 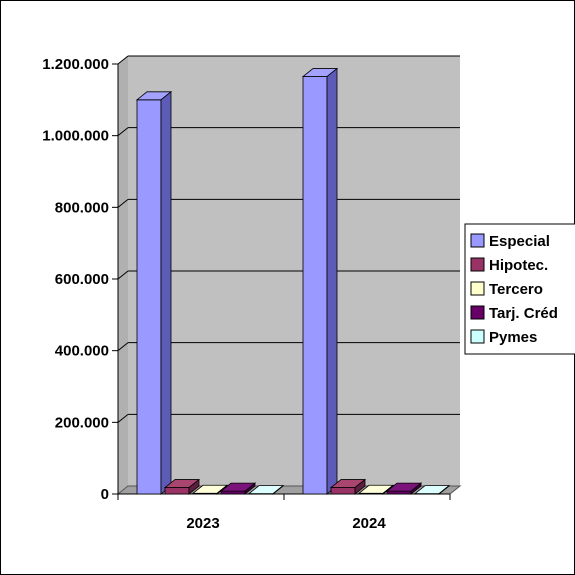 What do you see at coordinates (519, 241) in the screenshot?
I see `legend-label: Especial` at bounding box center [519, 241].